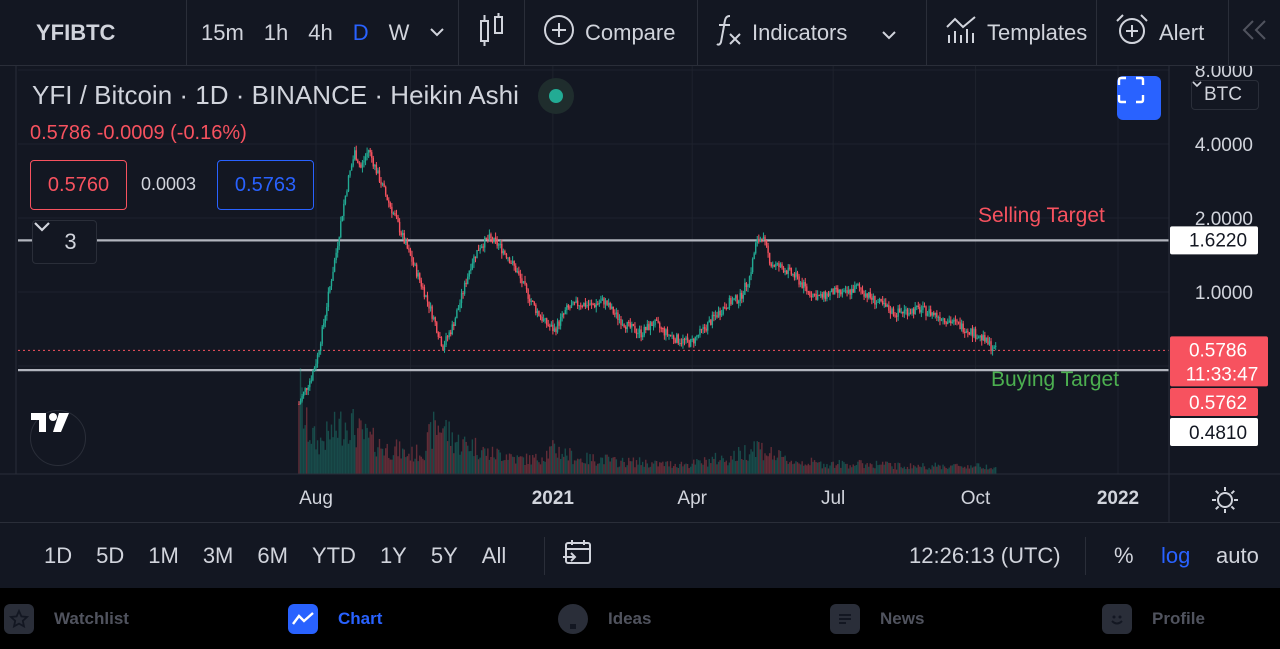 The height and width of the screenshot is (649, 1280). Describe the element at coordinates (276, 32) in the screenshot. I see `interval-1h: 1h` at that location.